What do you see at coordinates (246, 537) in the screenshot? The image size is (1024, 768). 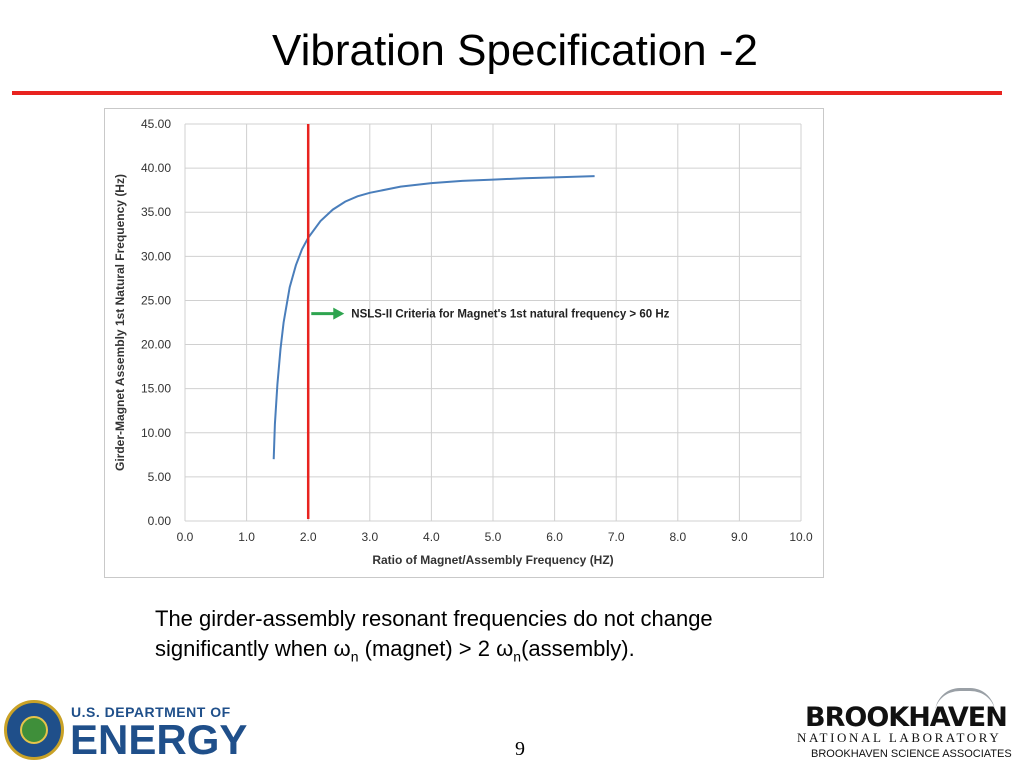 I see `x-tick-label: 1.0` at bounding box center [246, 537].